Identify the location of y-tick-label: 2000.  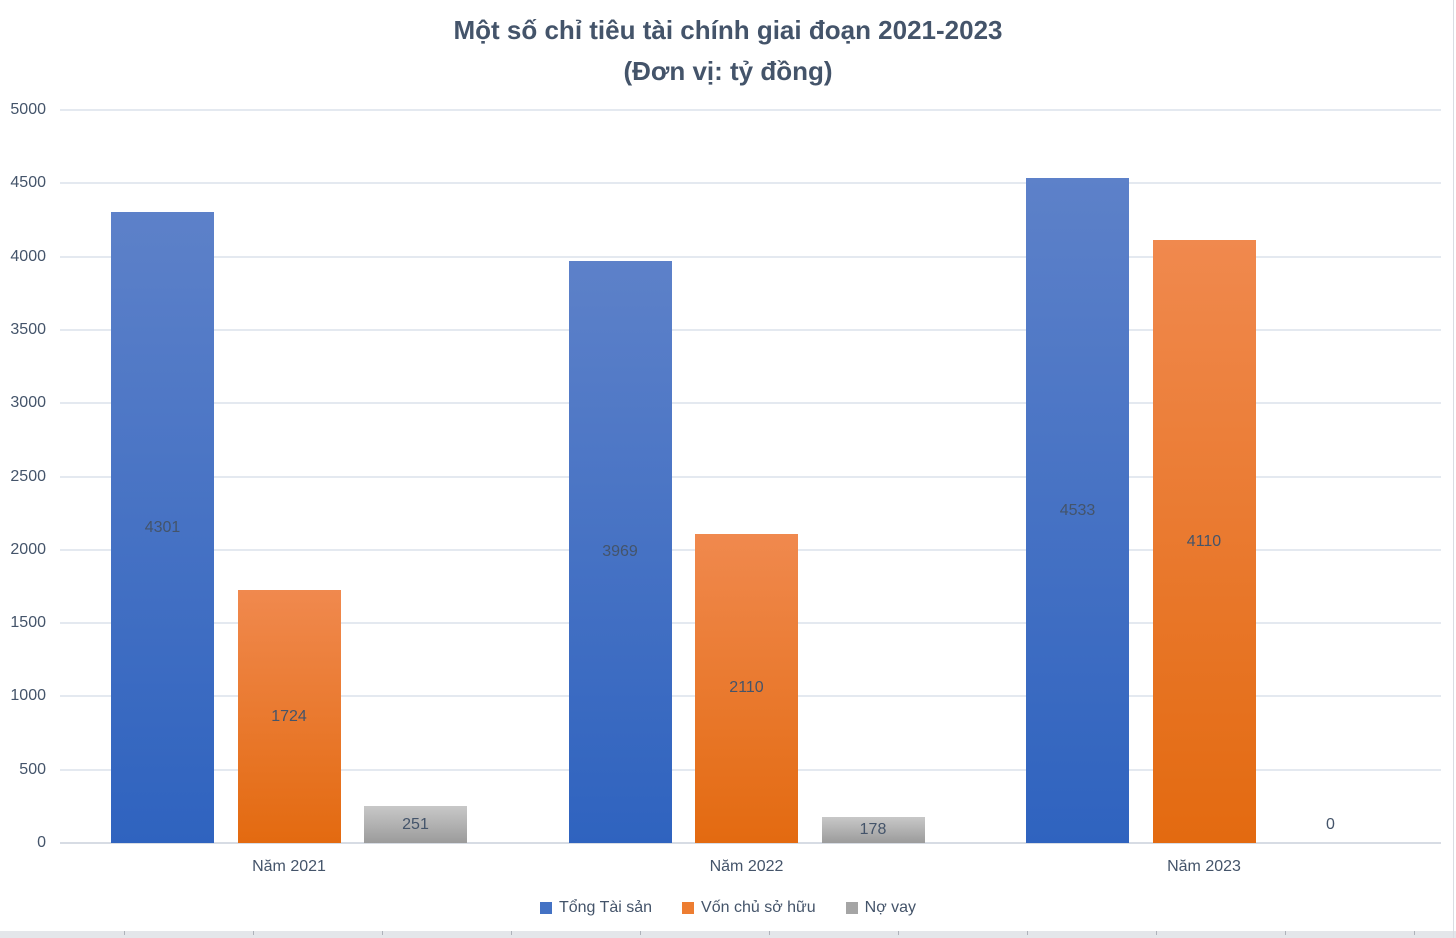
(28, 549).